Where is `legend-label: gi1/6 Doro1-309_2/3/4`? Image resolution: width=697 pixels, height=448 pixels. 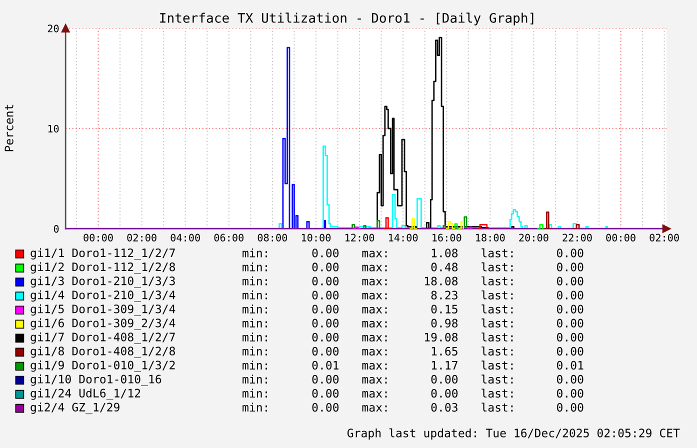 legend-label: gi1/6 Doro1-309_2/3/4 is located at coordinates (103, 324).